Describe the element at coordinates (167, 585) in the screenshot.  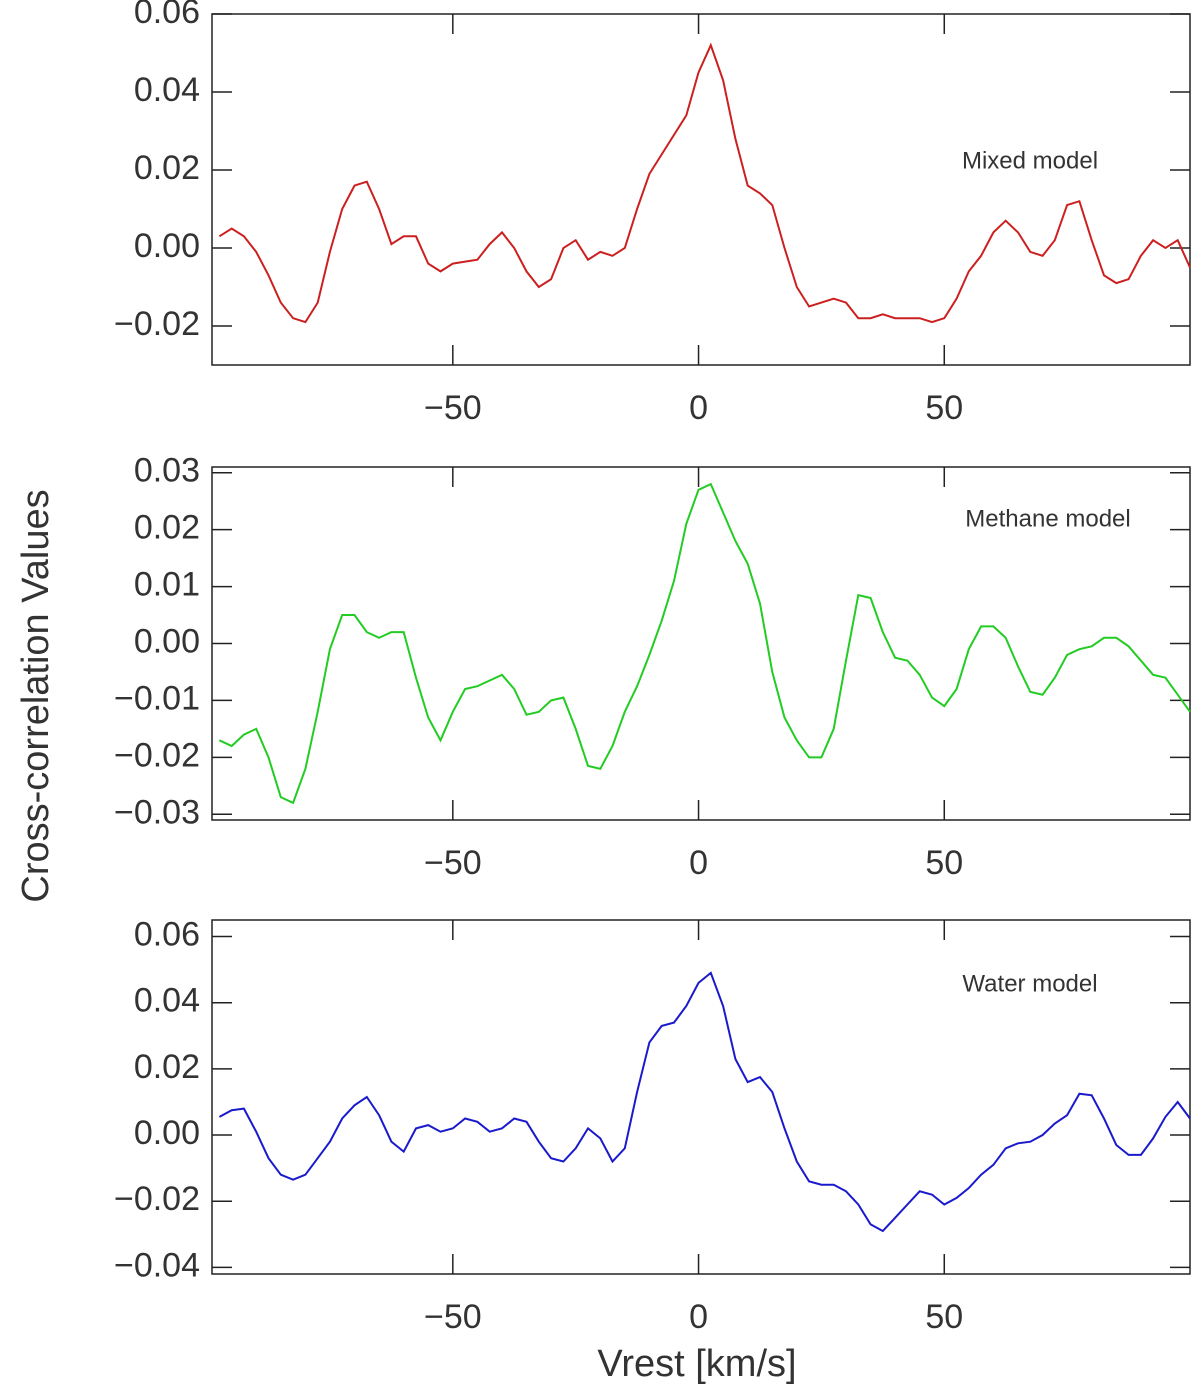
I see `y-tick-label: 0.01` at that location.